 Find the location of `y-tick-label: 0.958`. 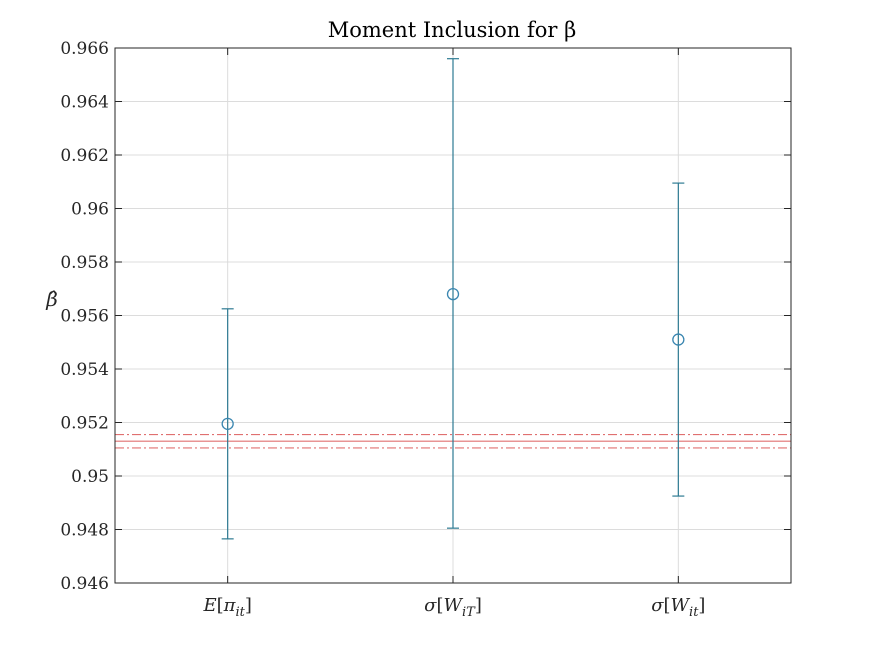

y-tick-label: 0.958 is located at coordinates (84, 263).